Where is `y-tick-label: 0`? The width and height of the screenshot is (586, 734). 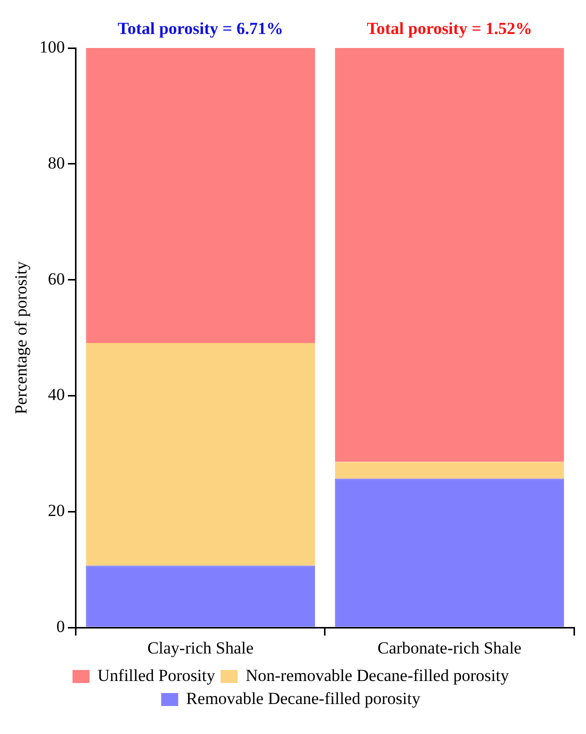 y-tick-label: 0 is located at coordinates (60, 626).